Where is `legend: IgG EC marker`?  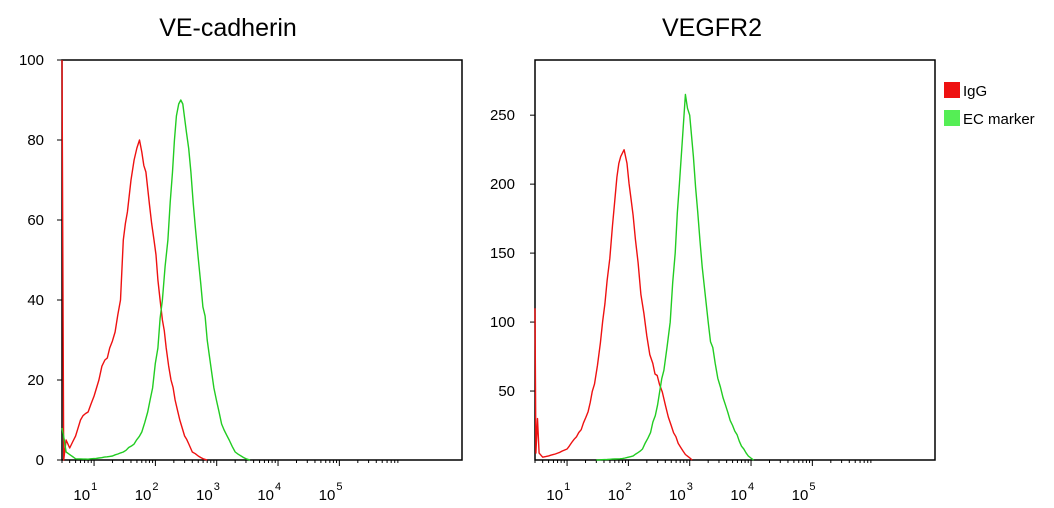 legend: IgG EC marker is located at coordinates (989, 105).